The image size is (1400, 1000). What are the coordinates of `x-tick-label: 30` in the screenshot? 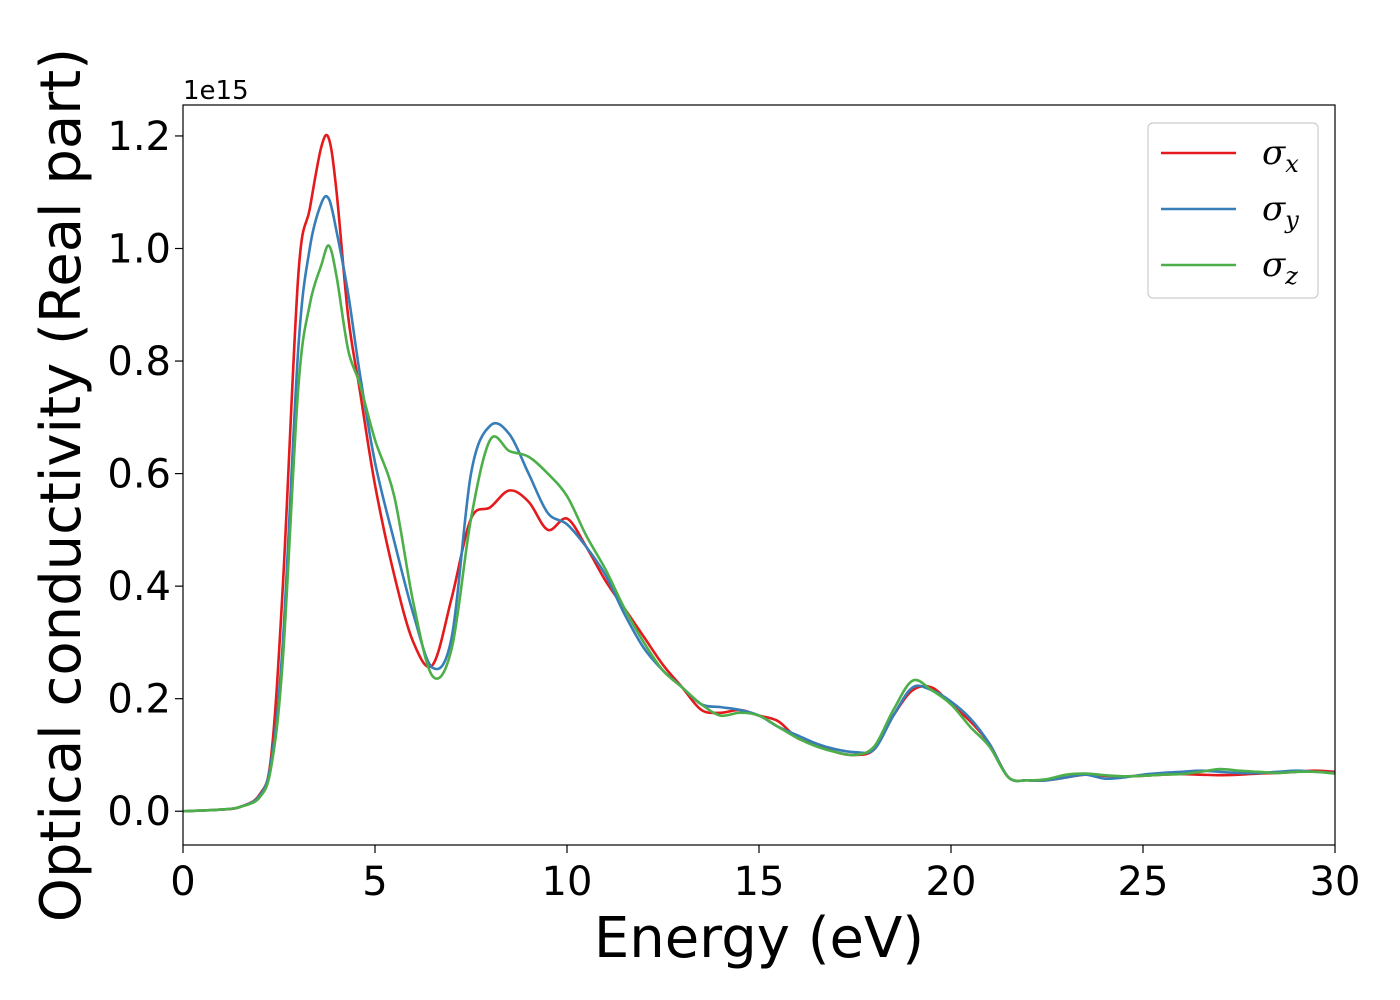 It's located at (1335, 882).